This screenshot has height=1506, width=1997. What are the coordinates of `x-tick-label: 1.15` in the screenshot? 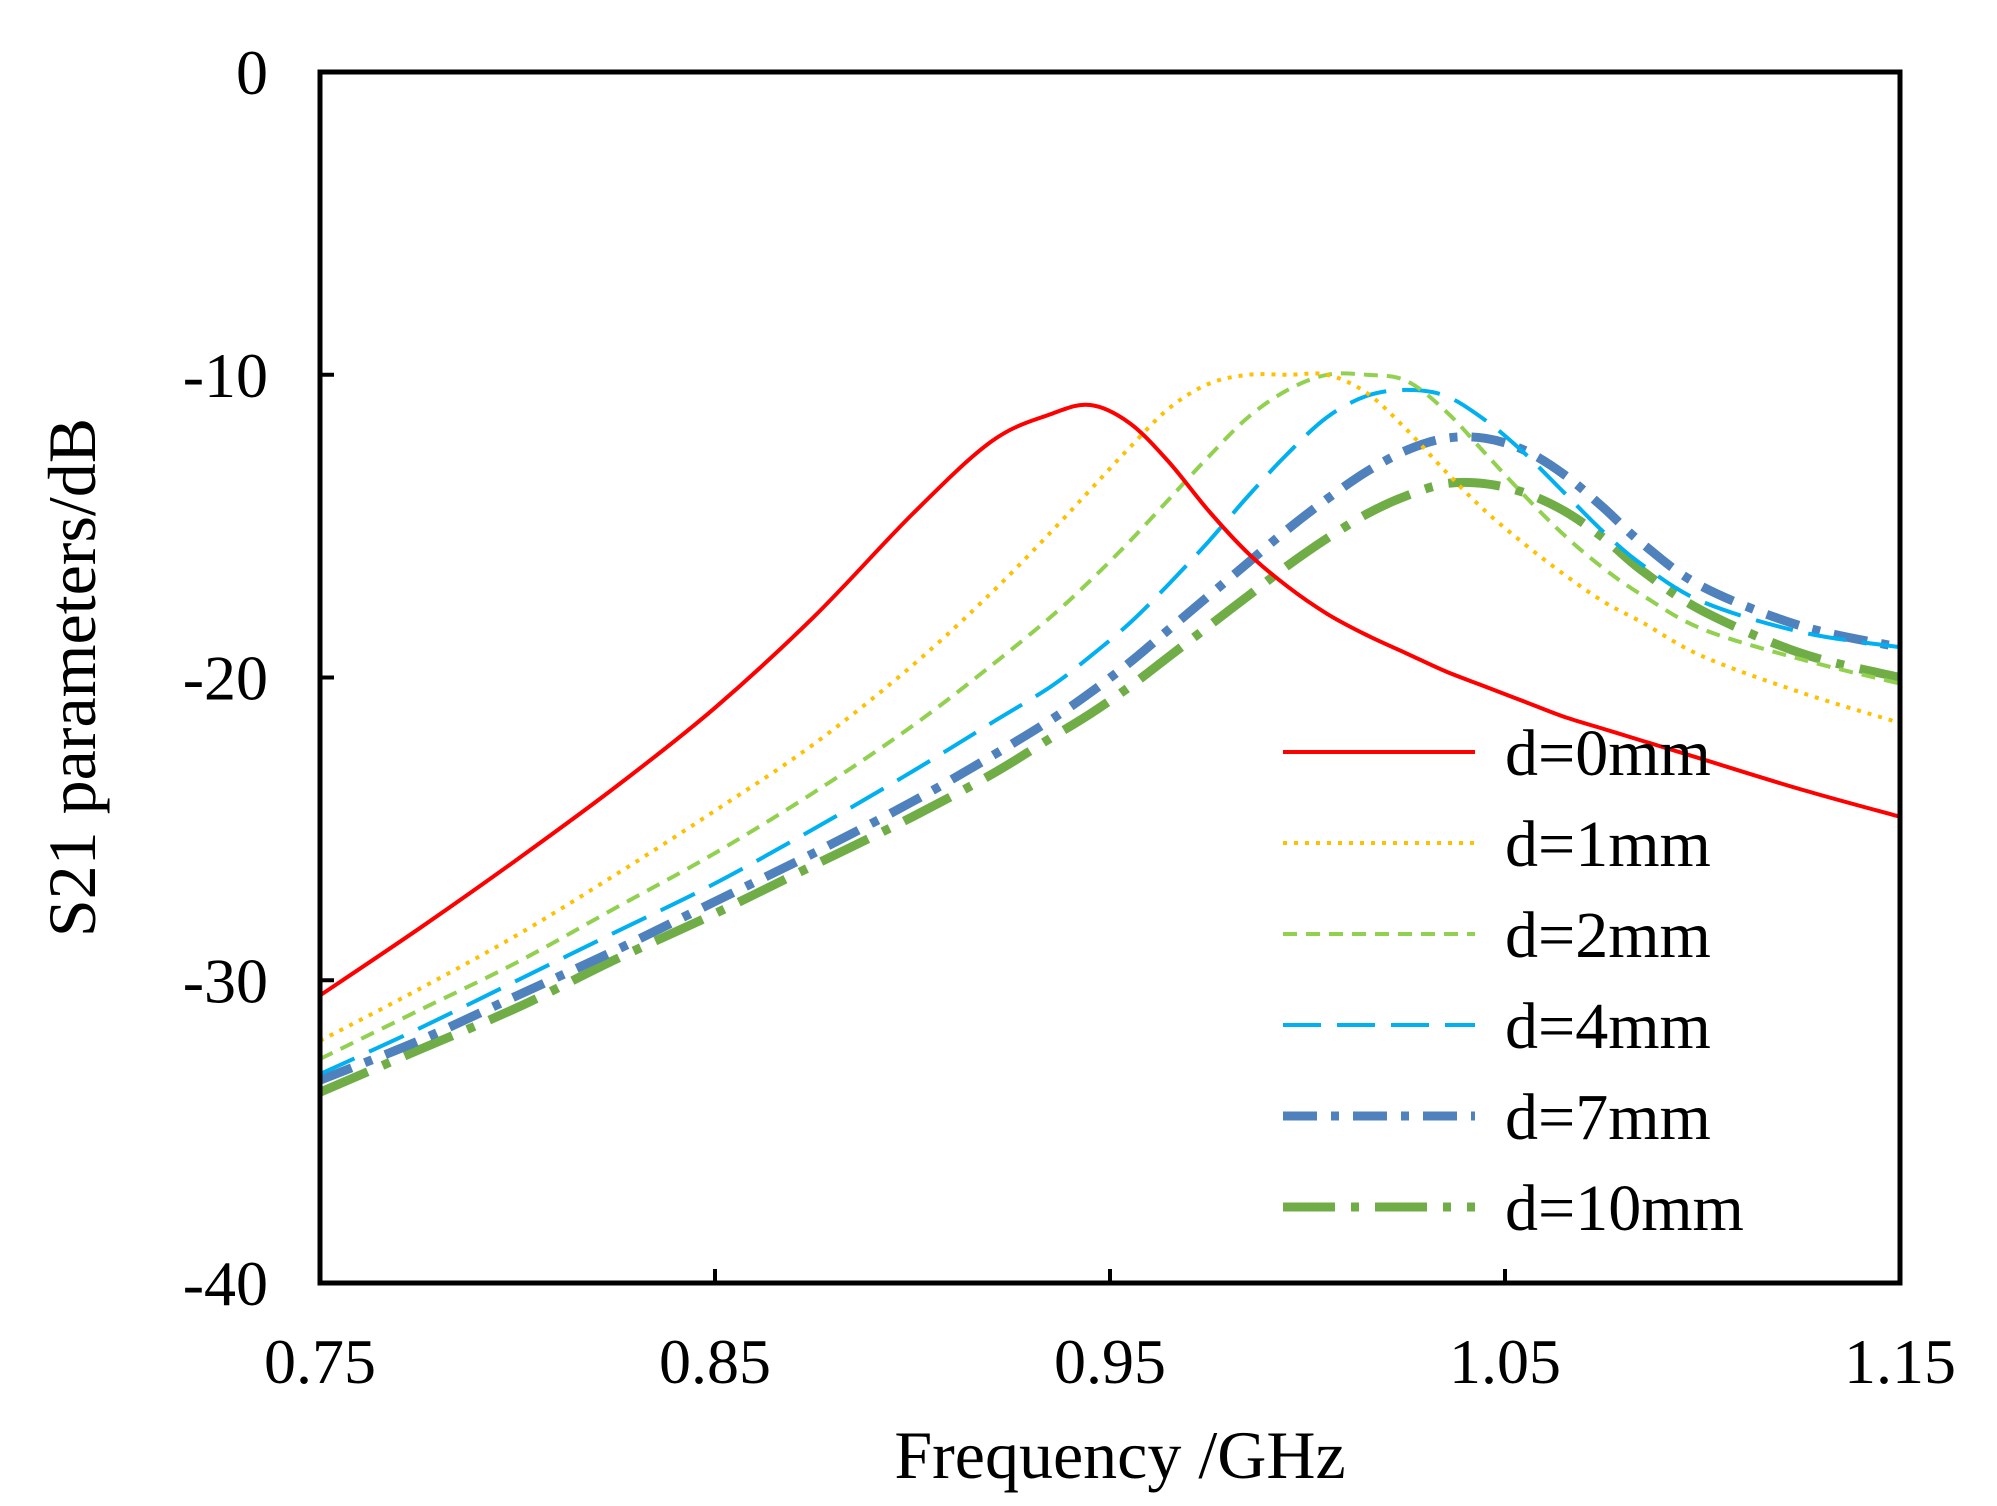 It's located at (1900, 1361).